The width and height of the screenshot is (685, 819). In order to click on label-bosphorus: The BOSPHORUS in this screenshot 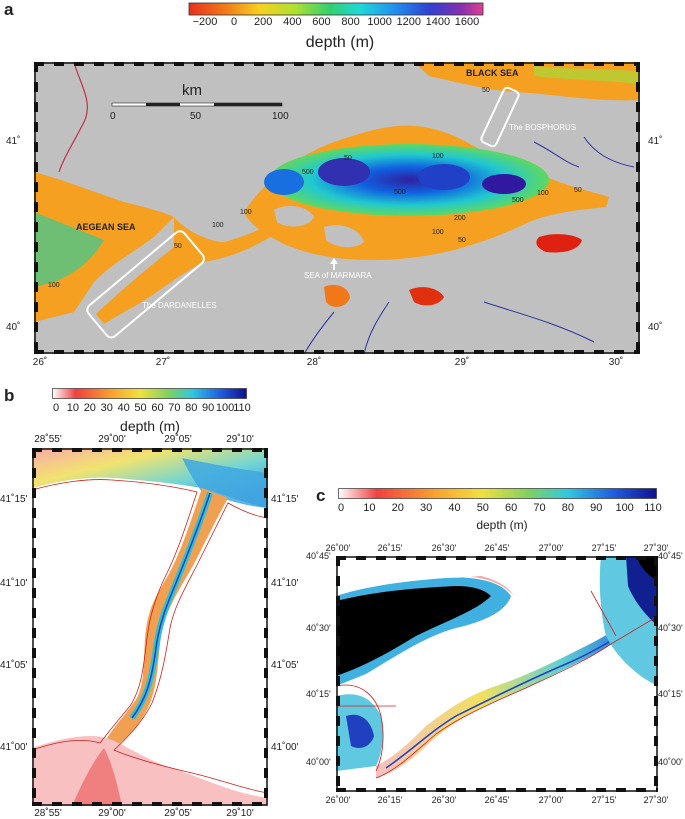, I will do `click(542, 127)`.